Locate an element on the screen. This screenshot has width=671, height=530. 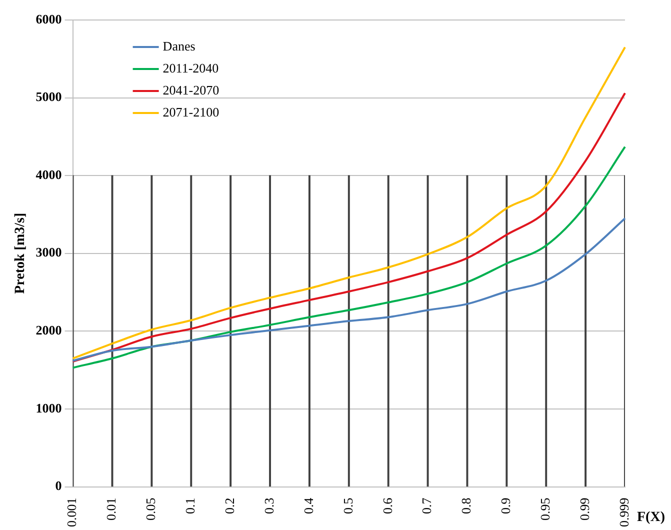
y-tick-label: 3000 is located at coordinates (49, 252).